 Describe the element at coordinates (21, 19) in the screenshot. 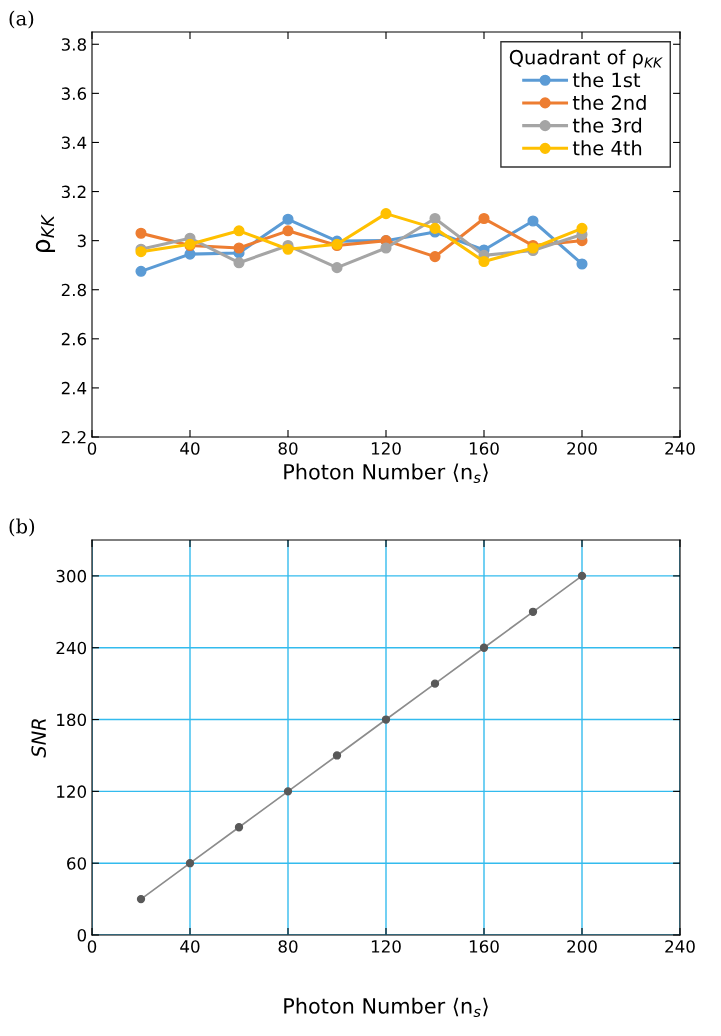

I see `text: (a)` at that location.